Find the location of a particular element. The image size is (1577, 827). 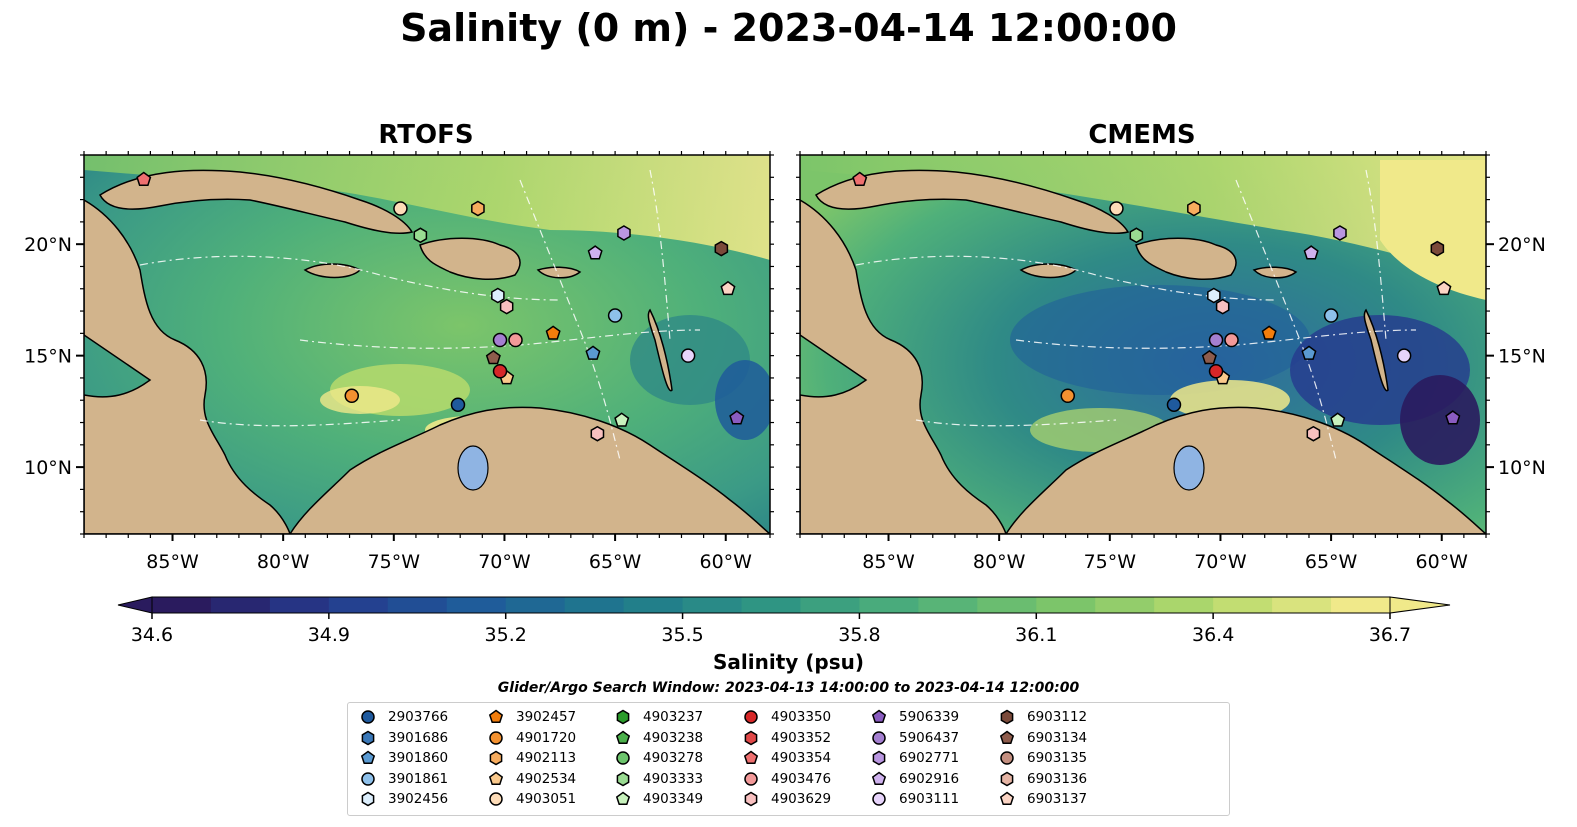

legend-label: 4903238 is located at coordinates (673, 737).